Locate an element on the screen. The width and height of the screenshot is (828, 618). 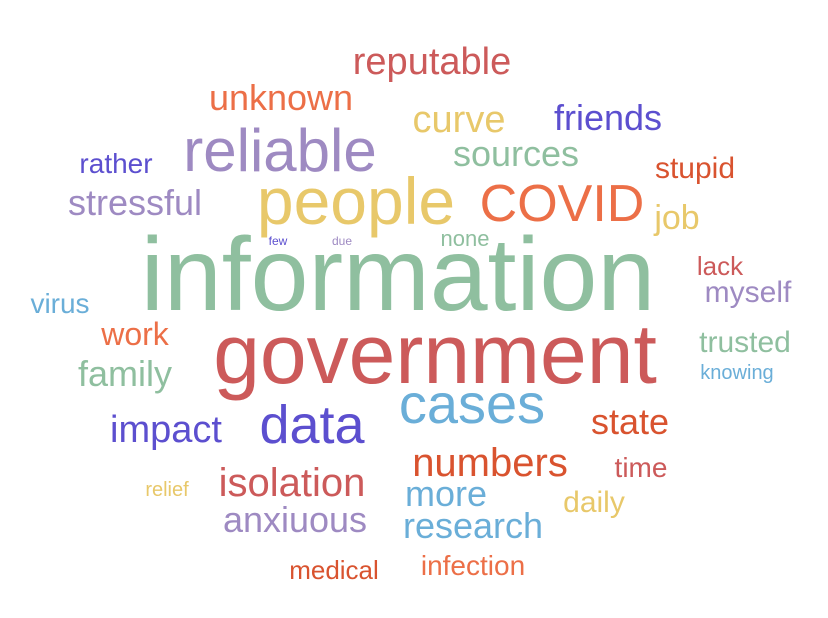
word-job: job is located at coordinates (677, 218).